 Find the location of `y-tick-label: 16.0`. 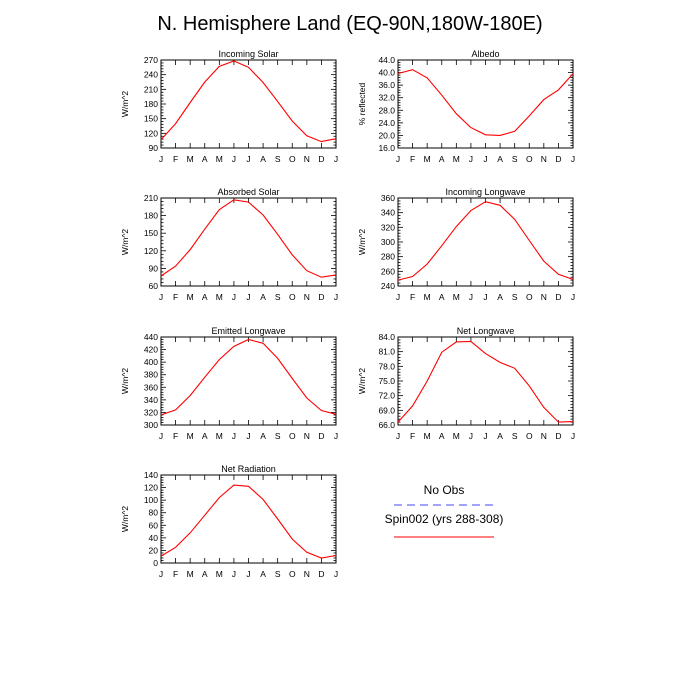

y-tick-label: 16.0 is located at coordinates (386, 148).